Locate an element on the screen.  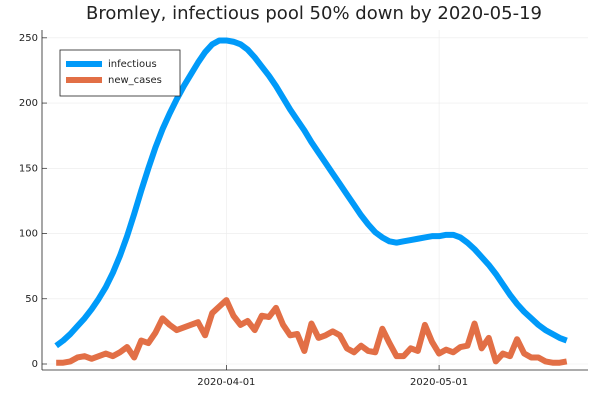
series-line is located at coordinates (312, 331).